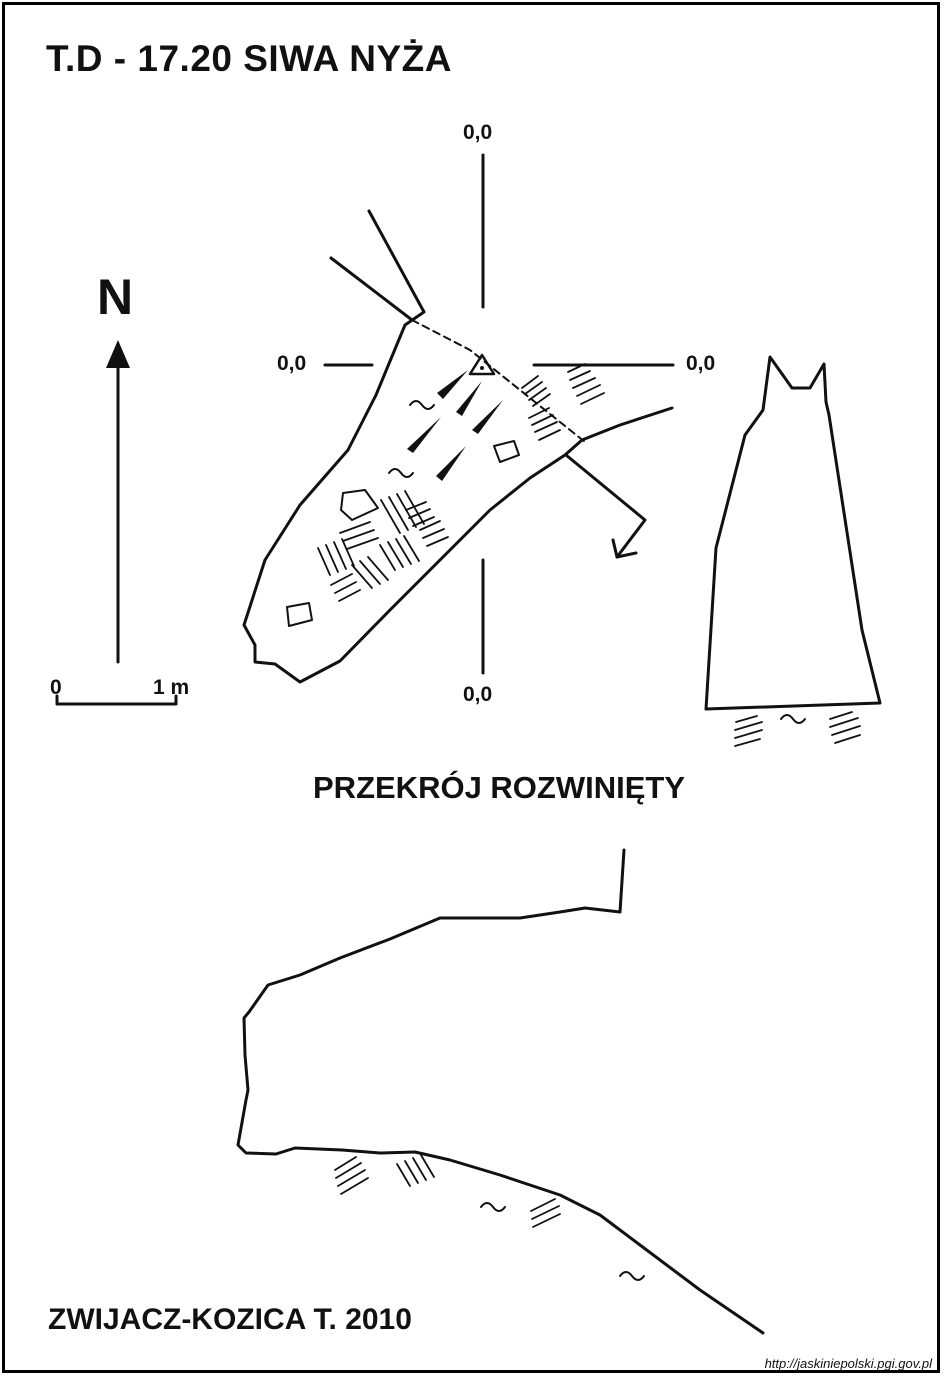  What do you see at coordinates (115, 297) in the screenshot?
I see `north-label: N` at bounding box center [115, 297].